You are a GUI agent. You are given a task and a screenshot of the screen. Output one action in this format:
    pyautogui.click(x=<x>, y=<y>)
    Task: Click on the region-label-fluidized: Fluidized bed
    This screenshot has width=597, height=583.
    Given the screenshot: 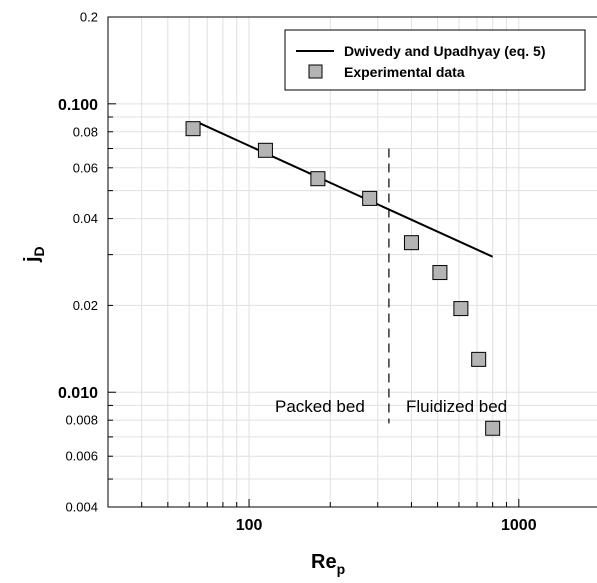 What is the action you would take?
    pyautogui.click(x=456, y=406)
    